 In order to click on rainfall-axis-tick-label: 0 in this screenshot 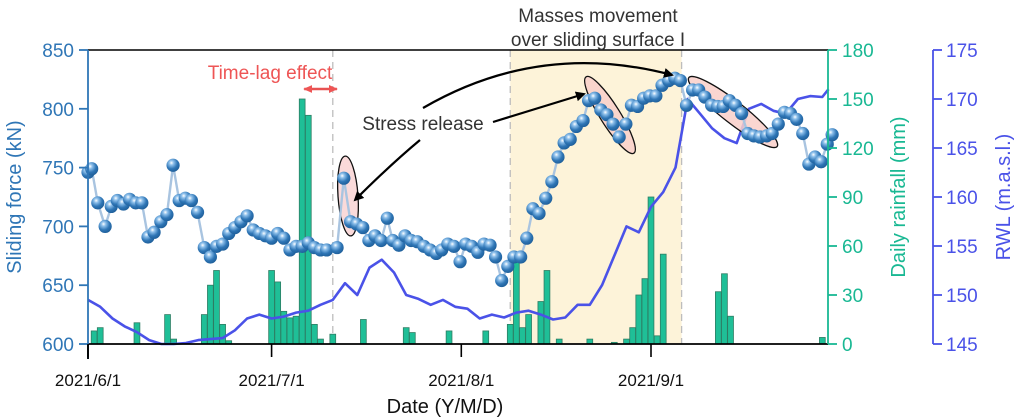, I will do `click(847, 345)`.